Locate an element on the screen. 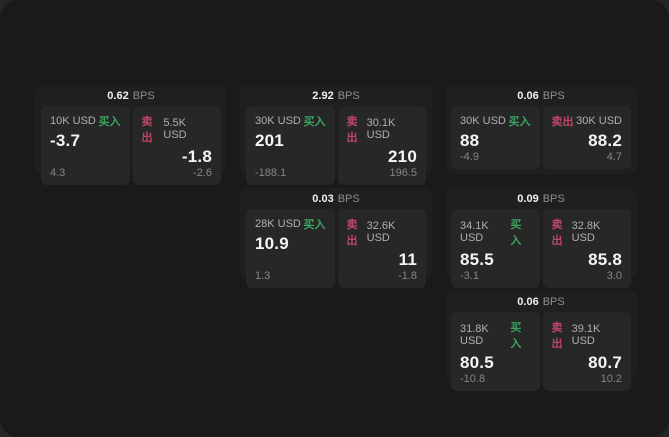 The width and height of the screenshot is (669, 437). quote-card-3: 0.06 BPS 30K USD 买入 88 -4.9 卖出 30K USD is located at coordinates (541, 129).